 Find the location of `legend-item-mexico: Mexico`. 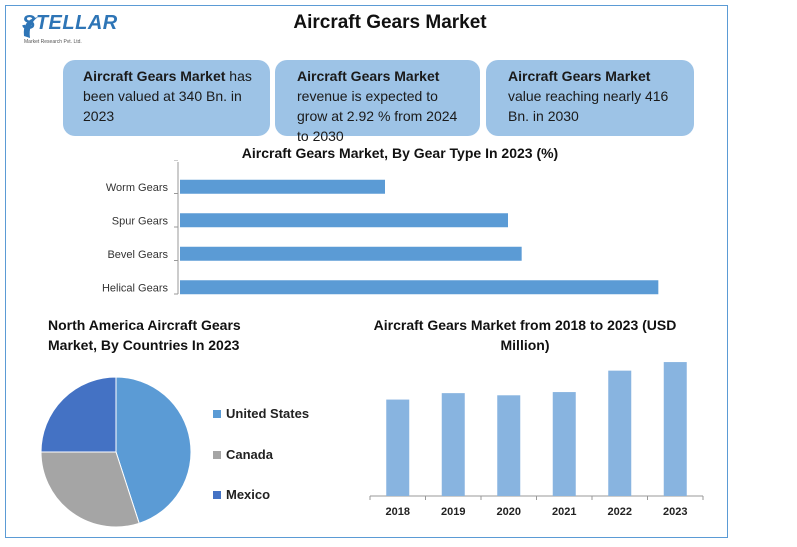

legend-item-mexico: Mexico is located at coordinates (241, 494).